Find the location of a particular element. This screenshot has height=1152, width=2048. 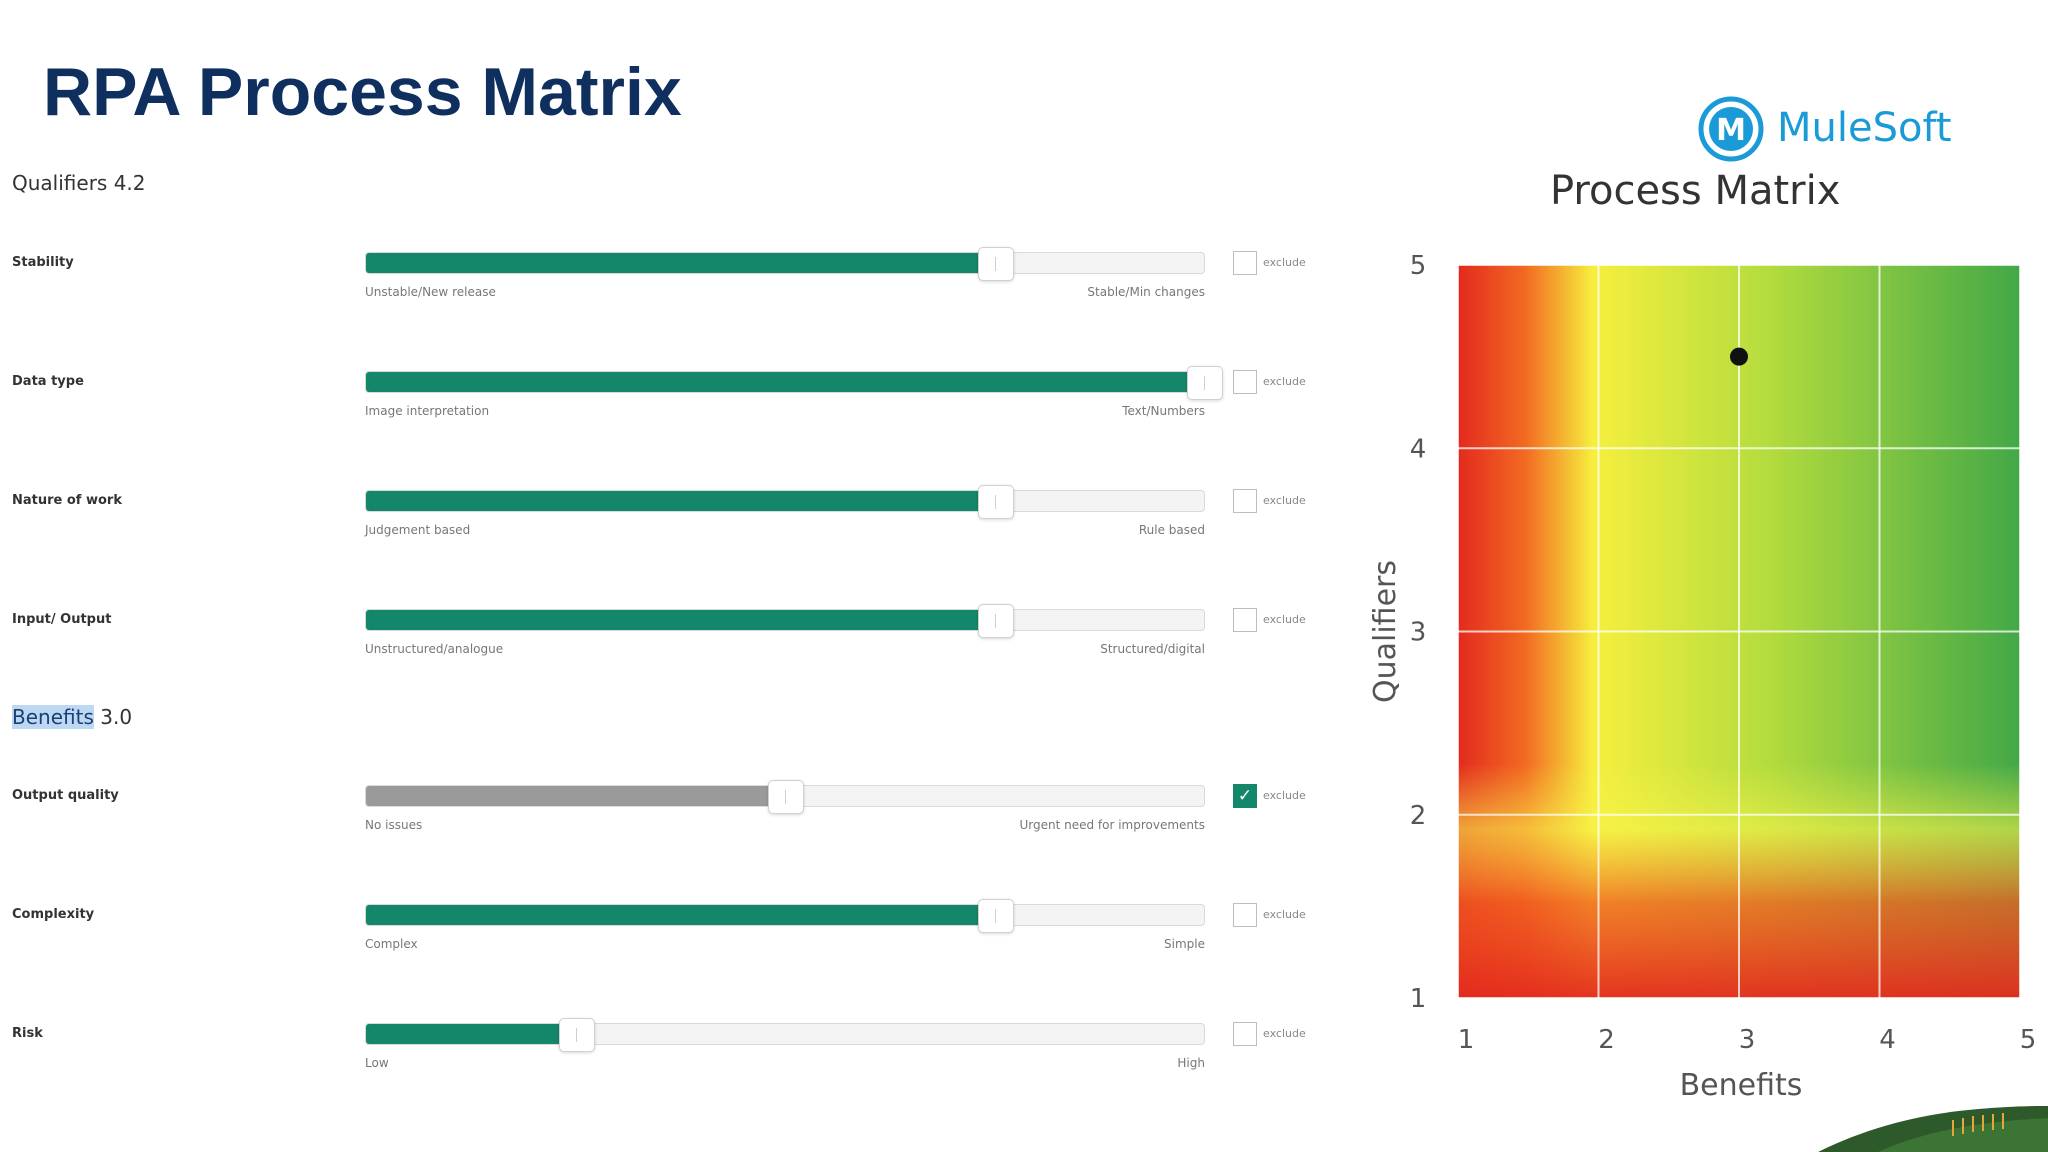

slider-max-label: Text/Numbers is located at coordinates (1163, 411).